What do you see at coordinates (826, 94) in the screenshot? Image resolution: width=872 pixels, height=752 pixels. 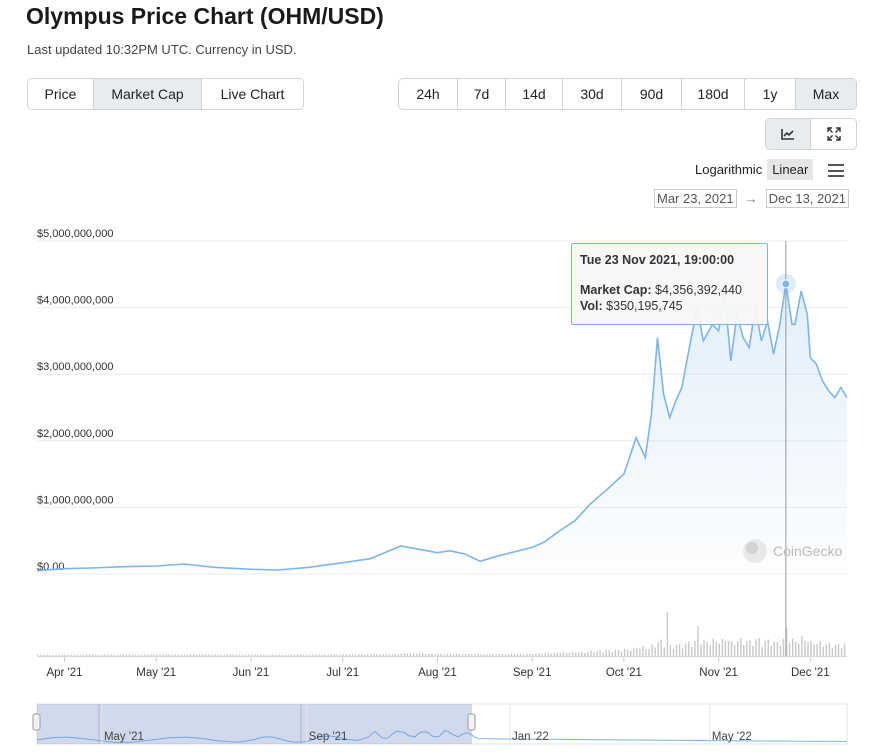 I see `range-max: Max` at bounding box center [826, 94].